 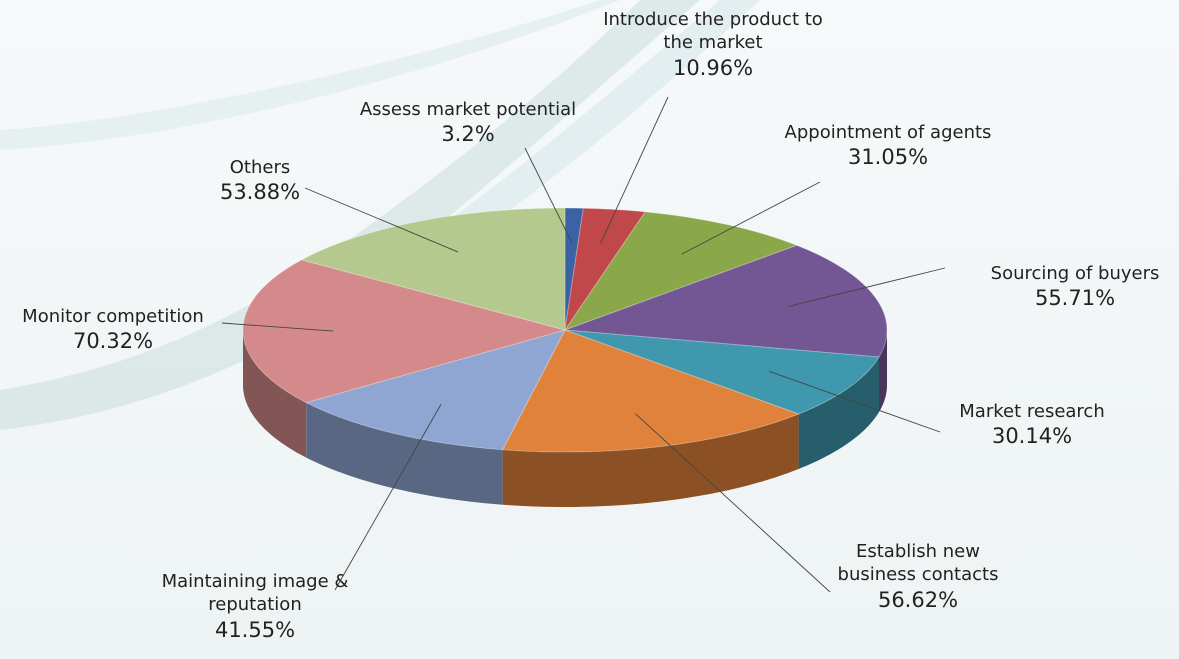 I want to click on category-label: Assess market potential, so click(x=468, y=109).